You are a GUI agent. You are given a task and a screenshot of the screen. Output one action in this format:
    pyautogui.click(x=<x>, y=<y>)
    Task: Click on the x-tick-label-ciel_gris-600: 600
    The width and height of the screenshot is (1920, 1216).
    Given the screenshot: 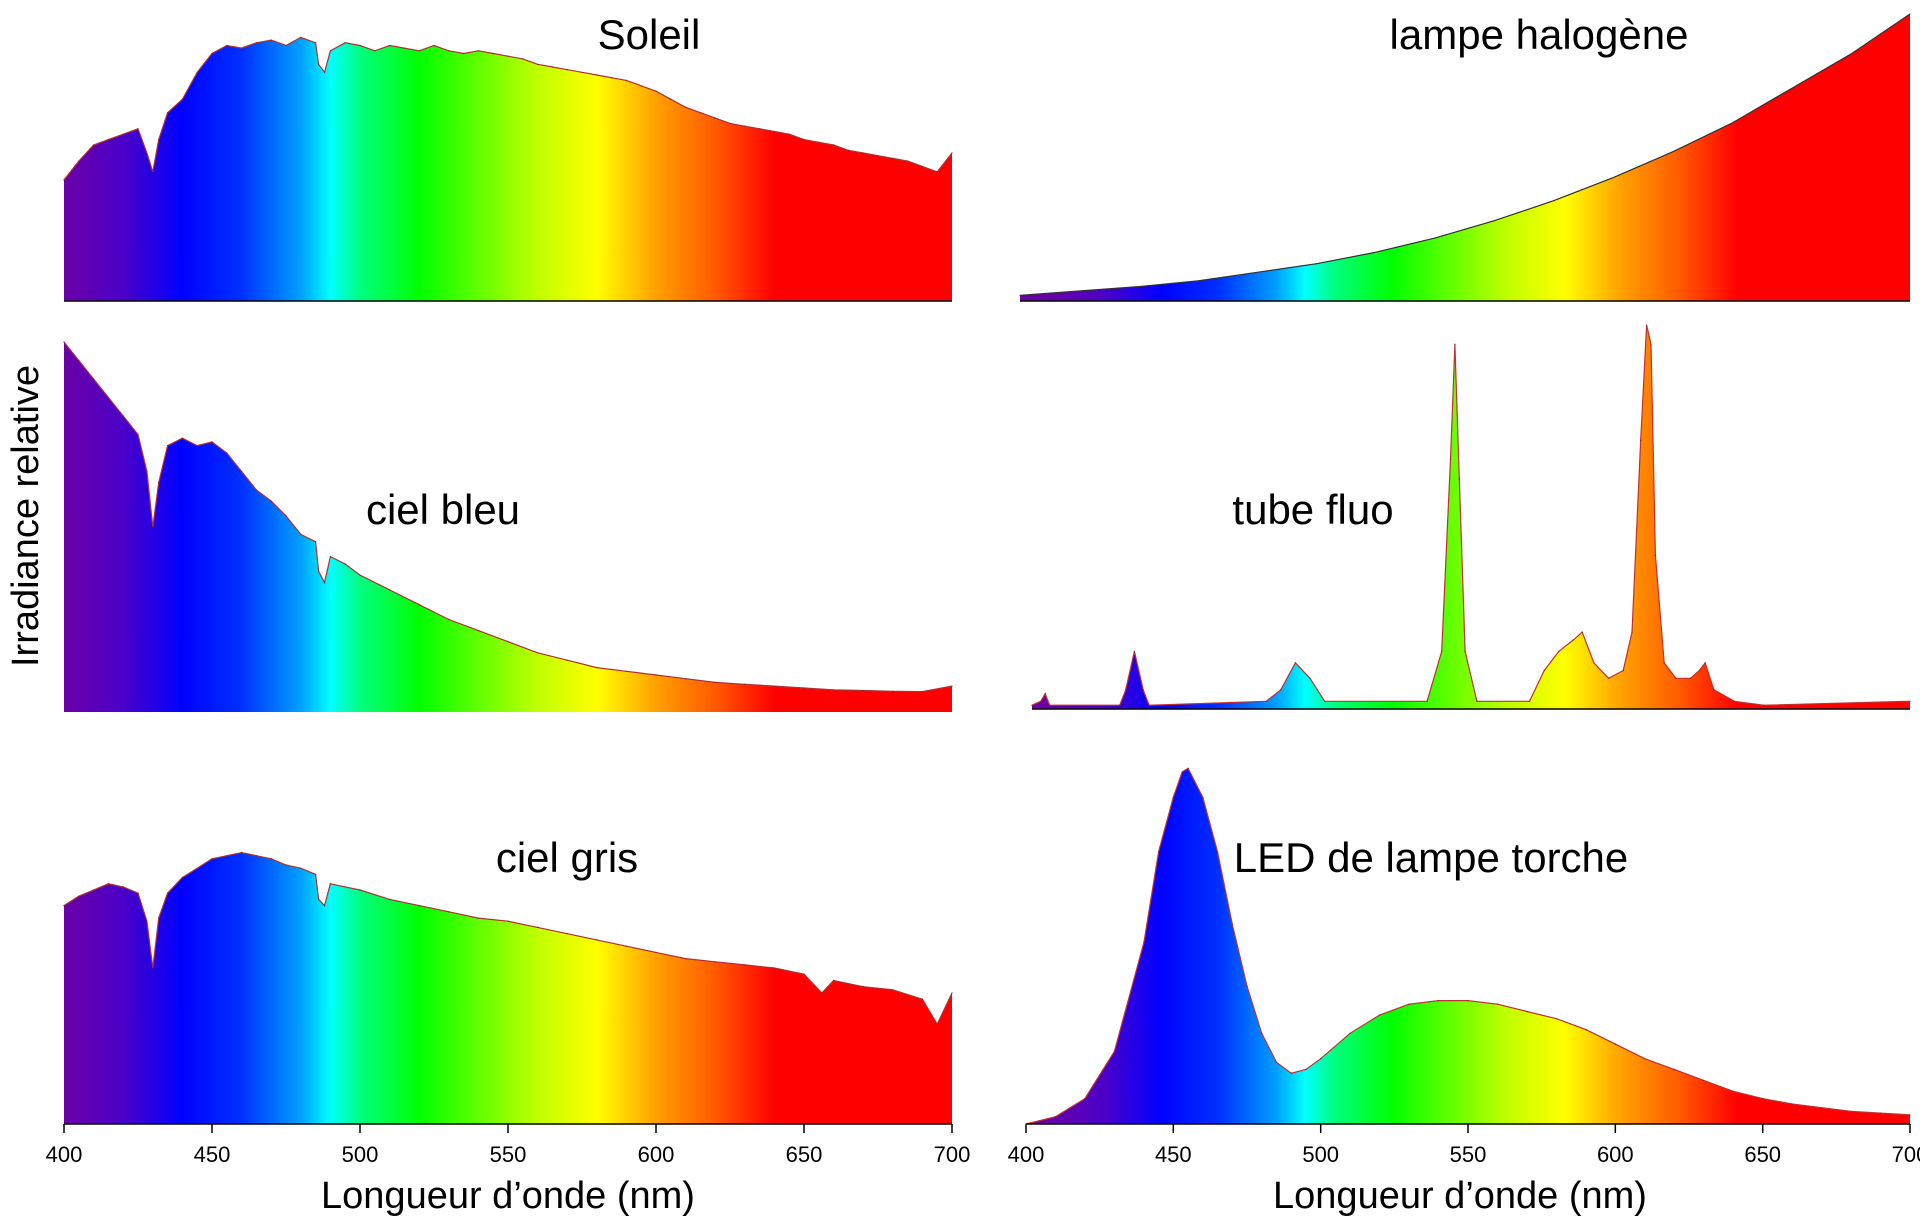 What is the action you would take?
    pyautogui.click(x=656, y=1154)
    